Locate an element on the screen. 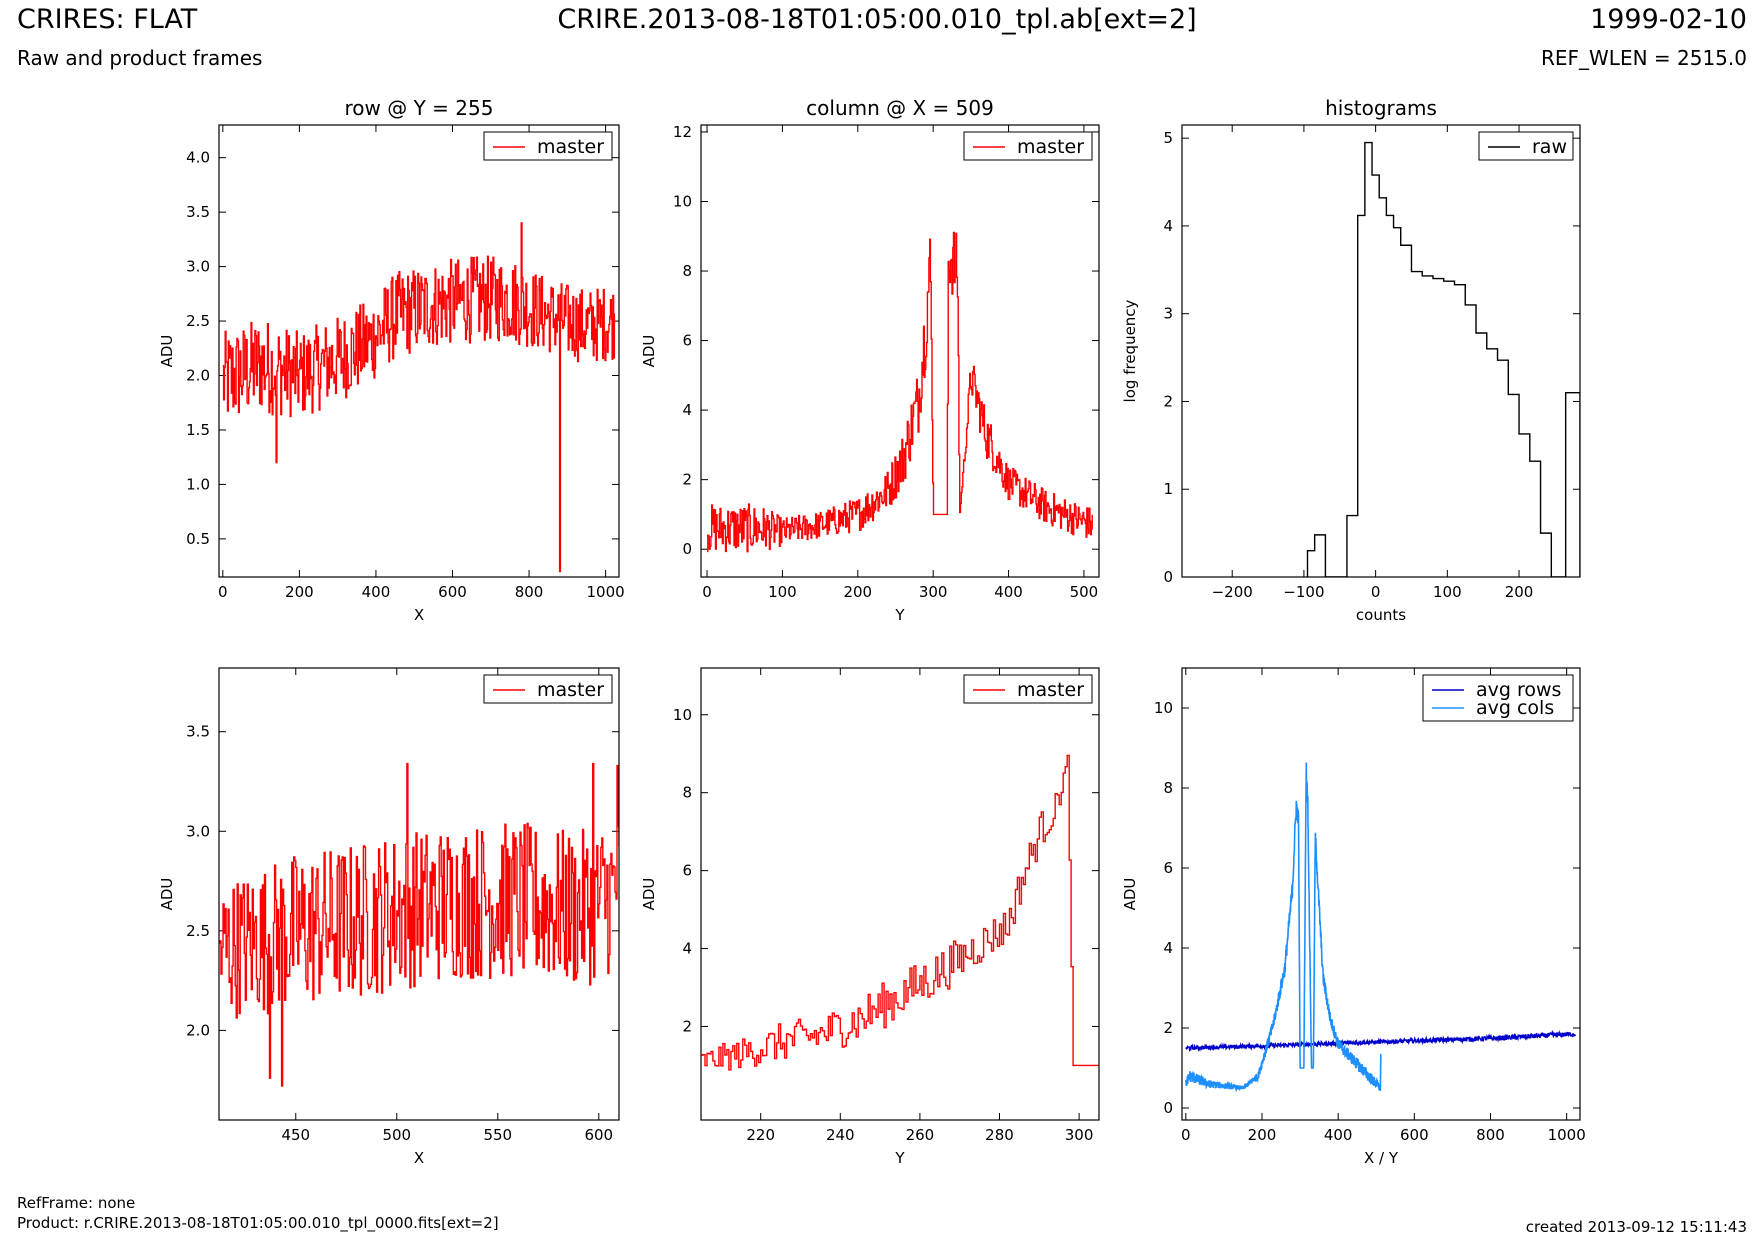  chart-title: histograms is located at coordinates (1381, 108).